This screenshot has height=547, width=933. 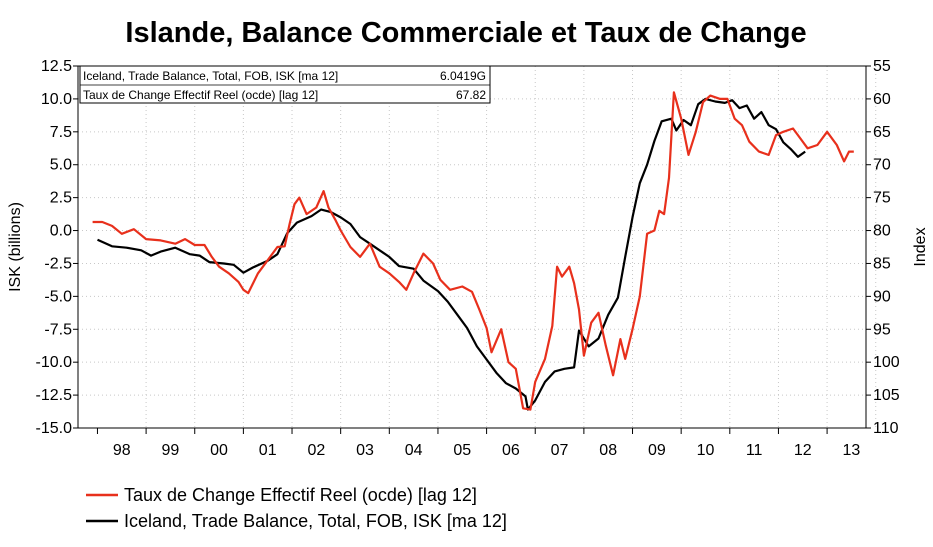 I want to click on x-tick-label: 12, so click(x=803, y=450).